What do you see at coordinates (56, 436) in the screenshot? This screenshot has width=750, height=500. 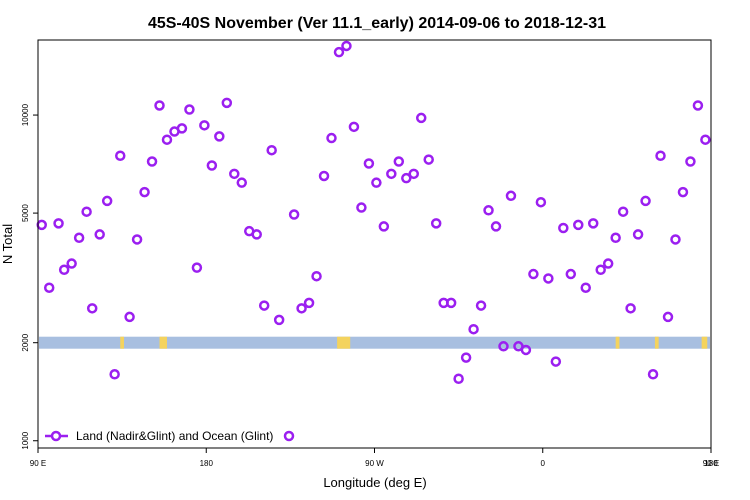 I see `legend-marker` at bounding box center [56, 436].